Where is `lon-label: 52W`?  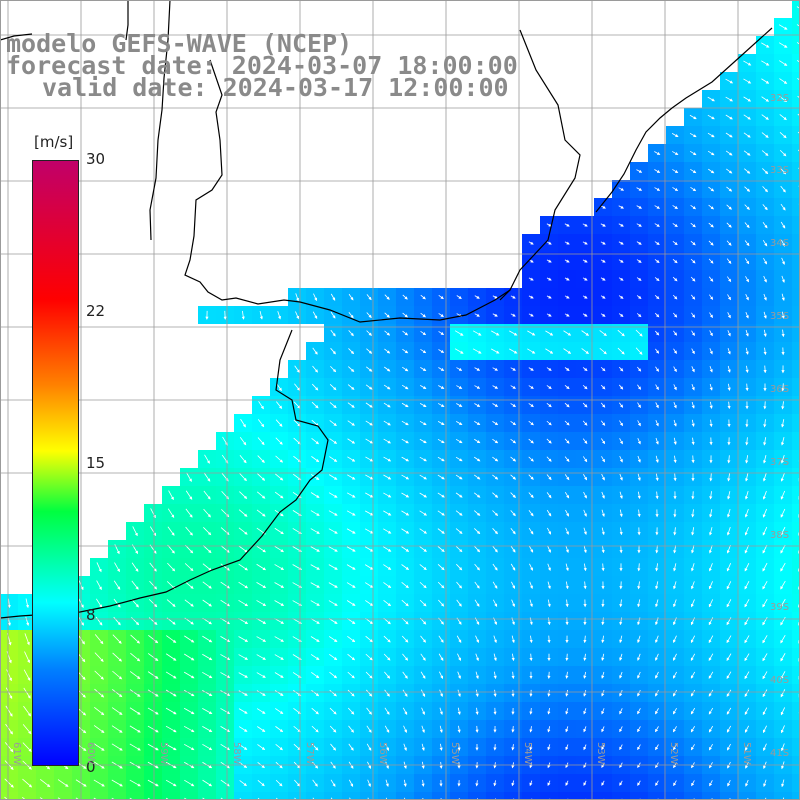
lon-label: 52W is located at coordinates (673, 753).